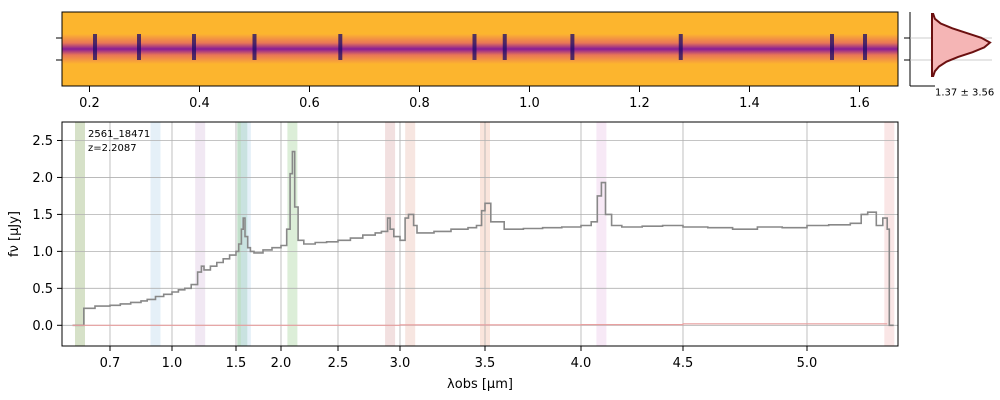  What do you see at coordinates (859, 103) in the screenshot?
I see `spectrum-2d-xtick-label: 1.6` at bounding box center [859, 103].